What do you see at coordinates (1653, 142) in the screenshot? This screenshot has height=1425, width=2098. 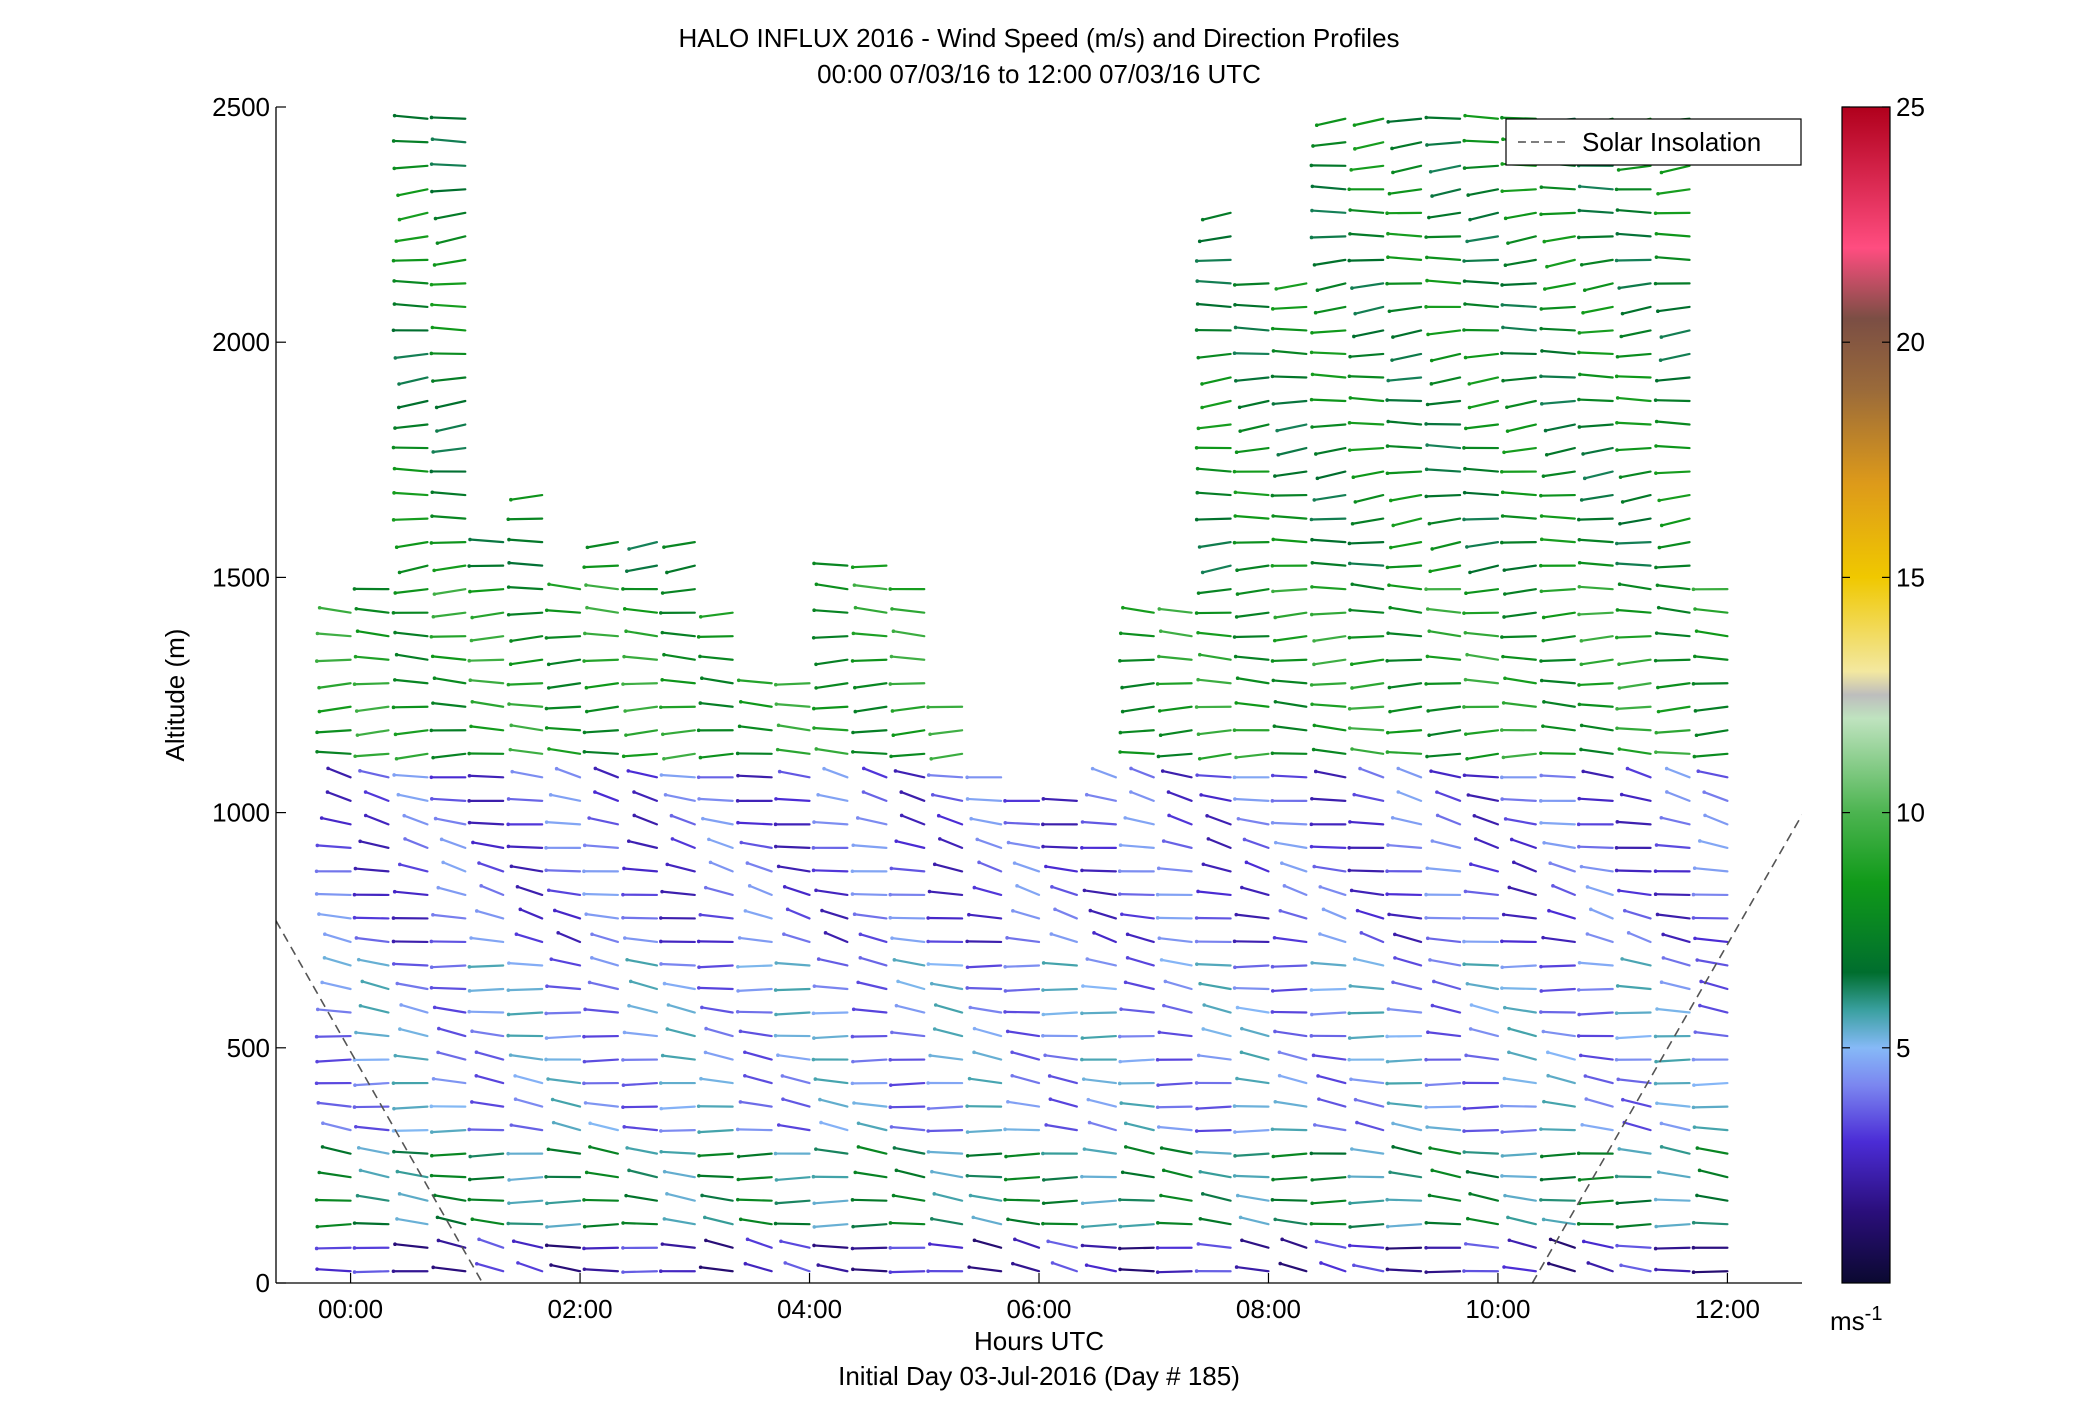 I see `legend-box` at bounding box center [1653, 142].